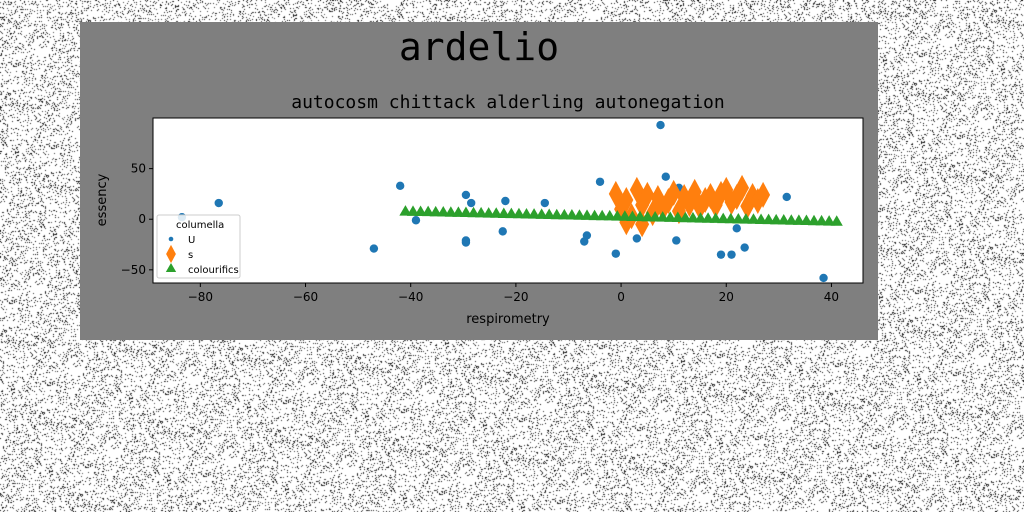  What do you see at coordinates (213, 270) in the screenshot?
I see `legend-label: colourifics` at bounding box center [213, 270].